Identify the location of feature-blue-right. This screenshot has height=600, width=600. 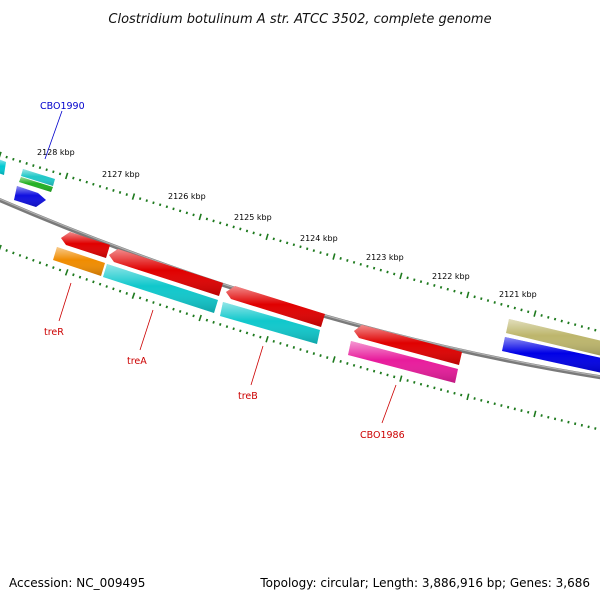
(551, 355).